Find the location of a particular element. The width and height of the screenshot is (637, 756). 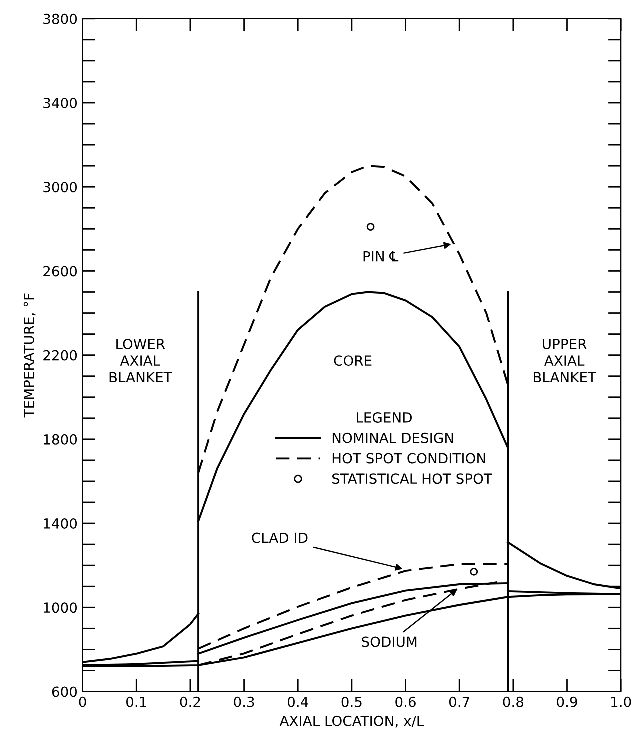

x-tick-label: 1.0 is located at coordinates (622, 702).